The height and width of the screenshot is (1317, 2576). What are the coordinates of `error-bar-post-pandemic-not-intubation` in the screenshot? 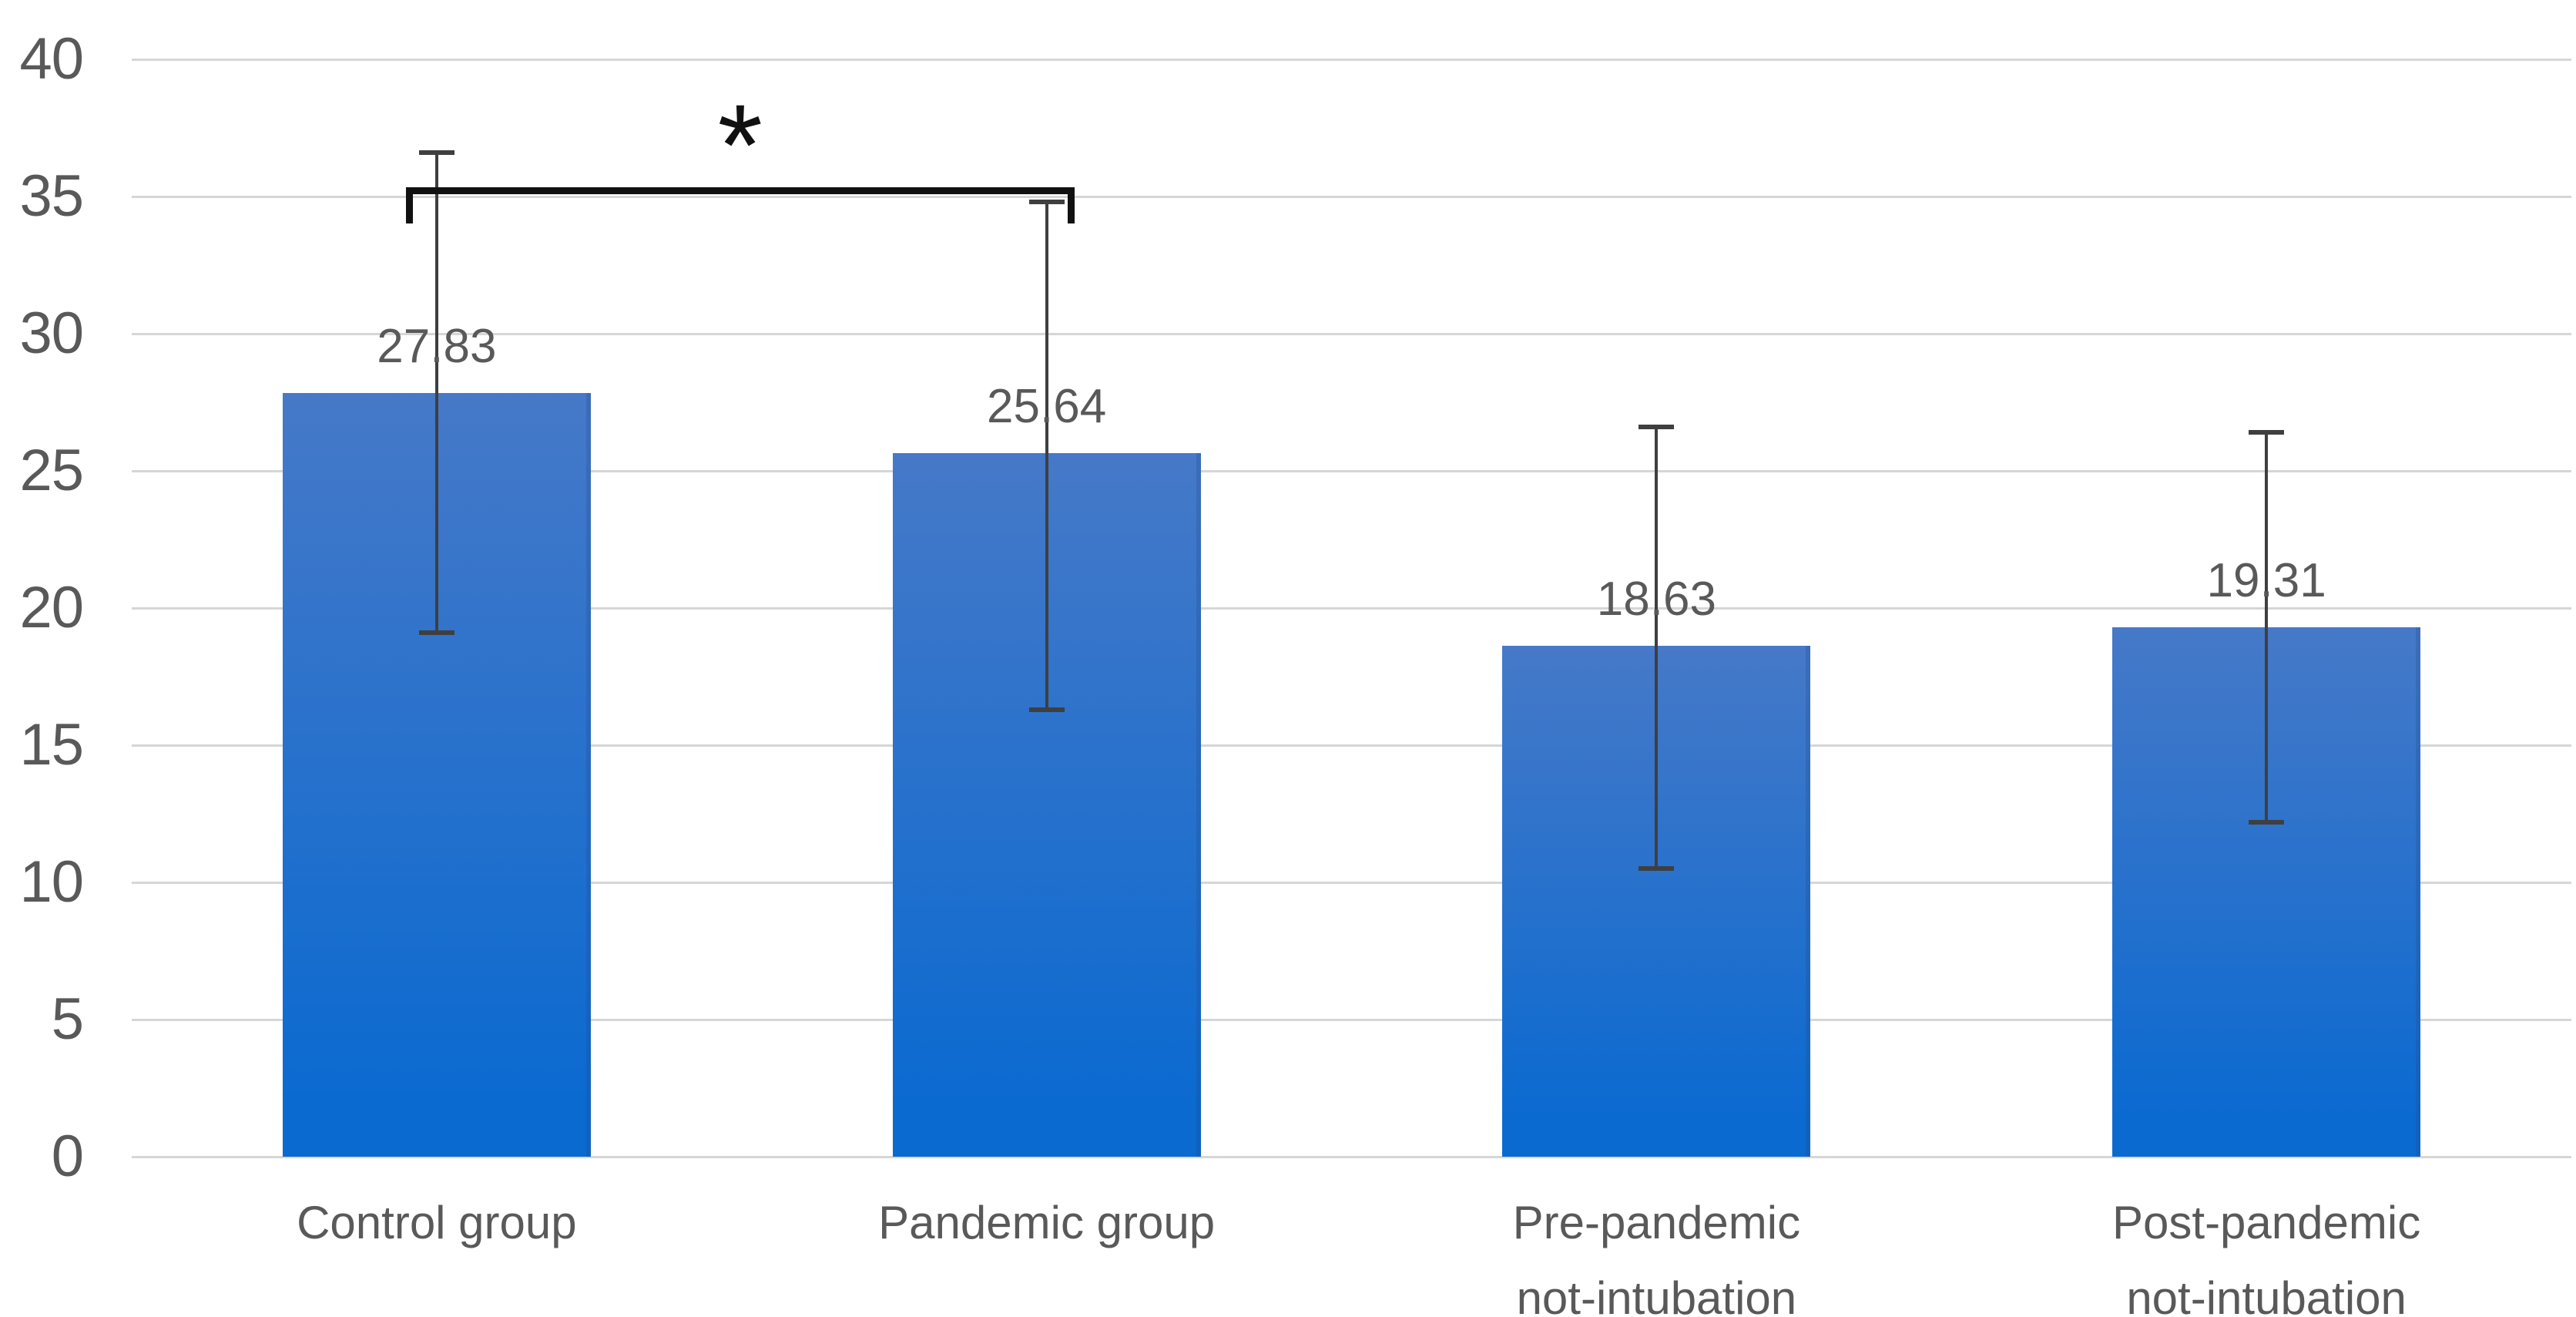 It's located at (2267, 627).